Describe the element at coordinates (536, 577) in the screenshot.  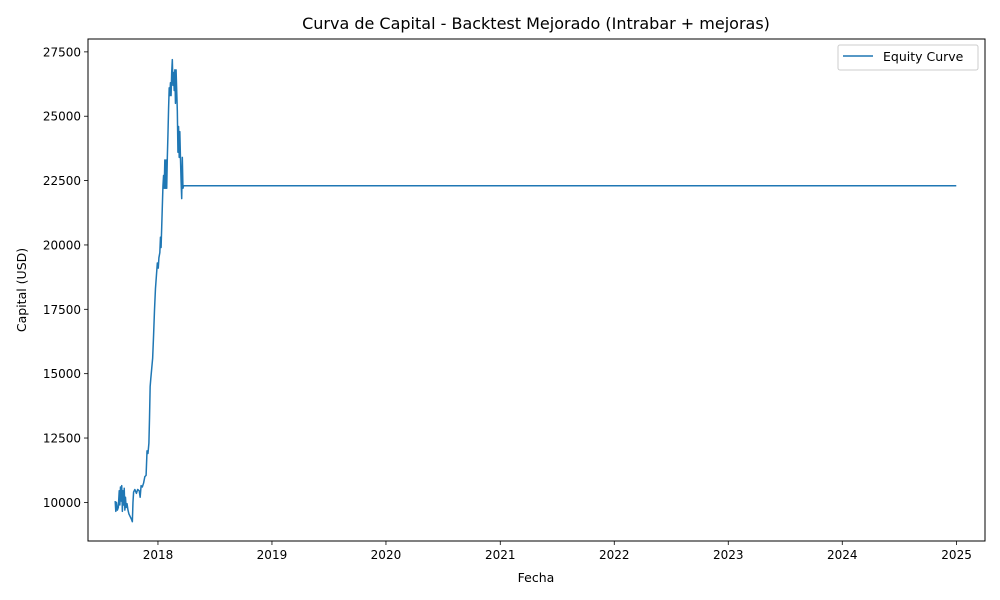
I see `x-axis-label: Fecha` at that location.